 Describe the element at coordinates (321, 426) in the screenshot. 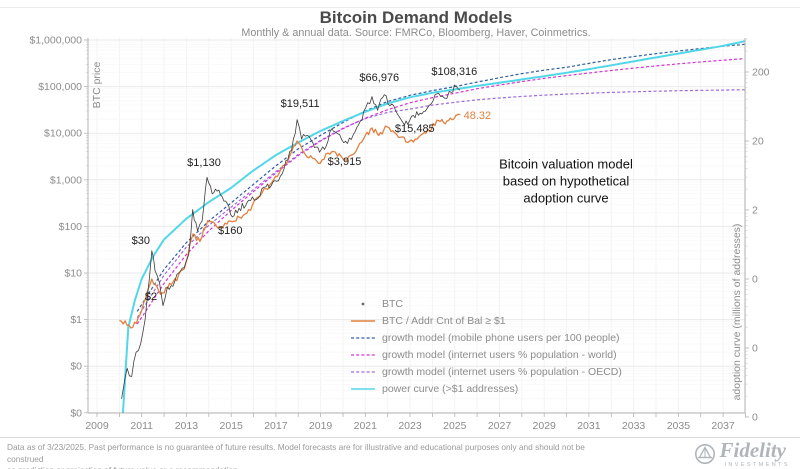

I see `x-tick-label: 2019` at that location.